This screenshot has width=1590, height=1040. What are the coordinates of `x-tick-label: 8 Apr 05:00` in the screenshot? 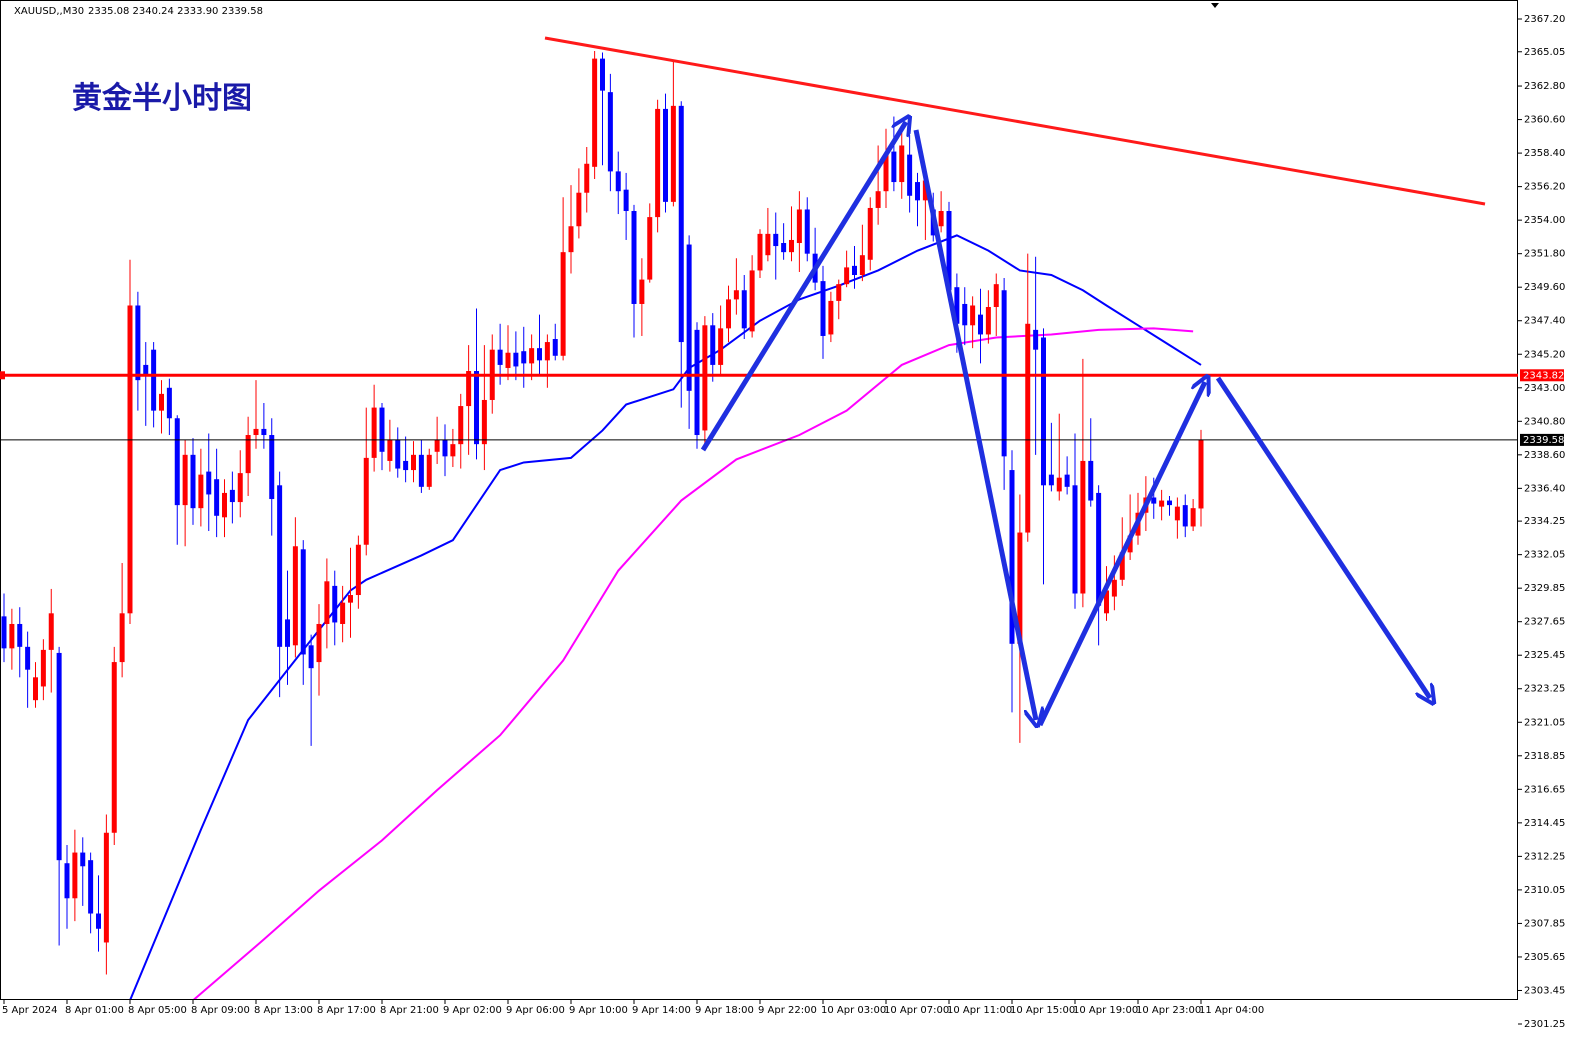 It's located at (157, 1010).